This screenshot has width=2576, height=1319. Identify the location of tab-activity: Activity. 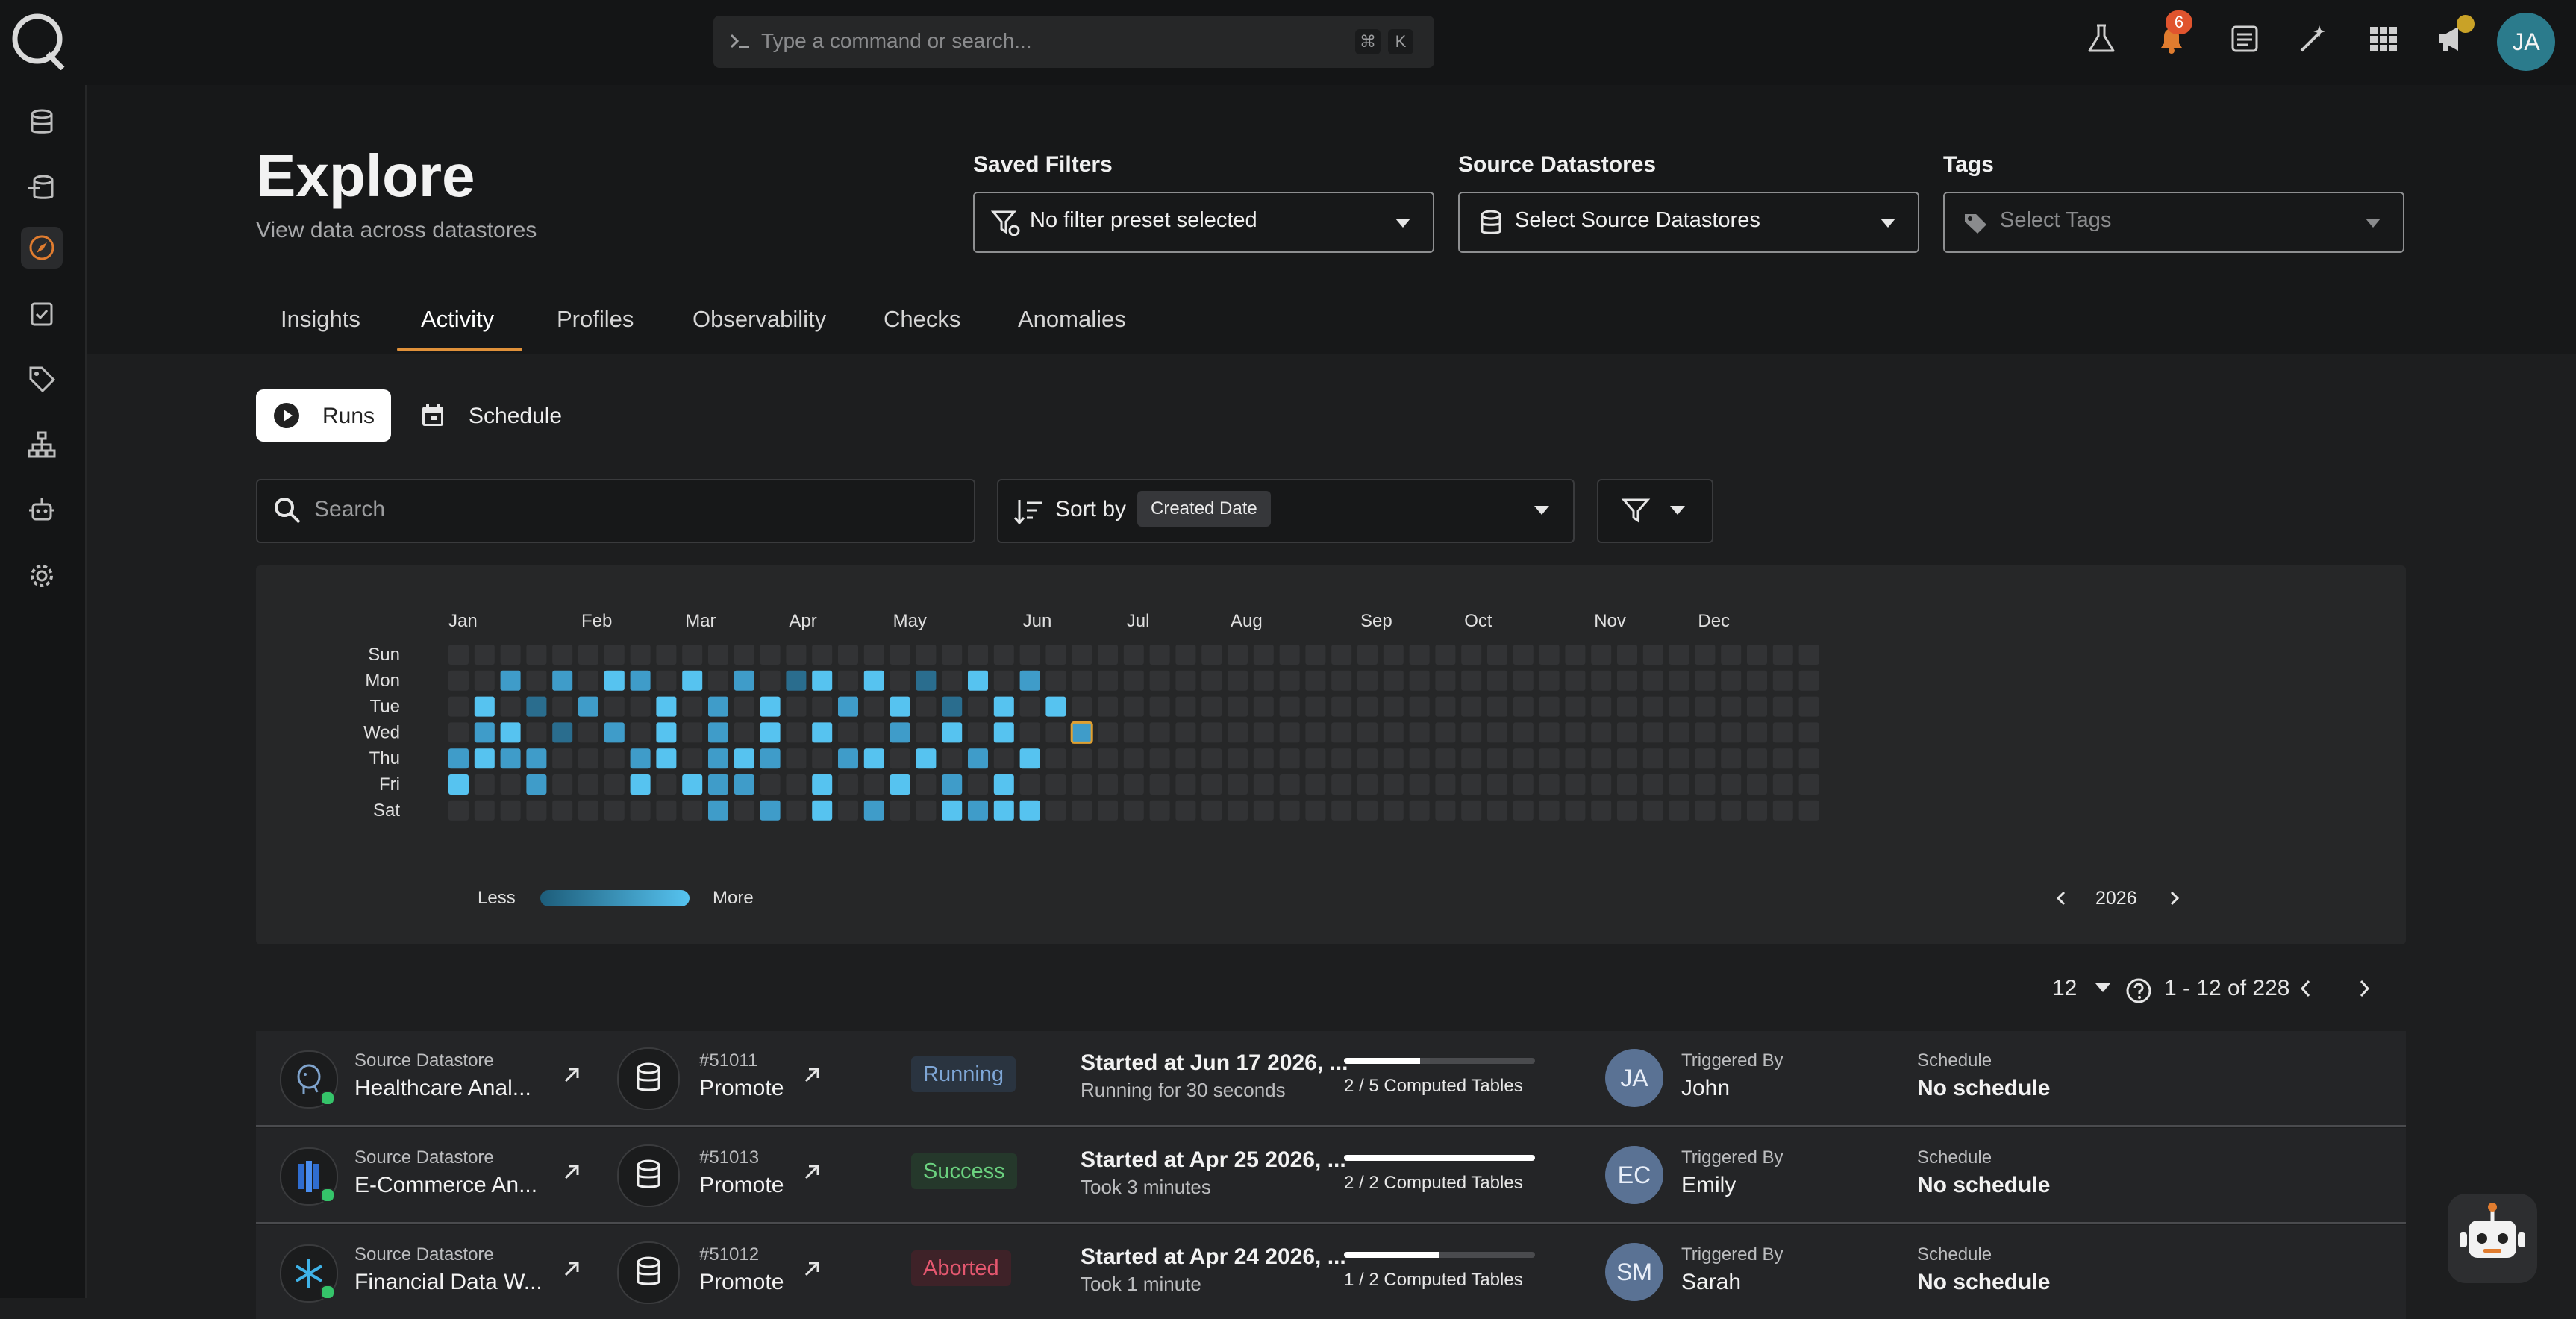
(458, 319).